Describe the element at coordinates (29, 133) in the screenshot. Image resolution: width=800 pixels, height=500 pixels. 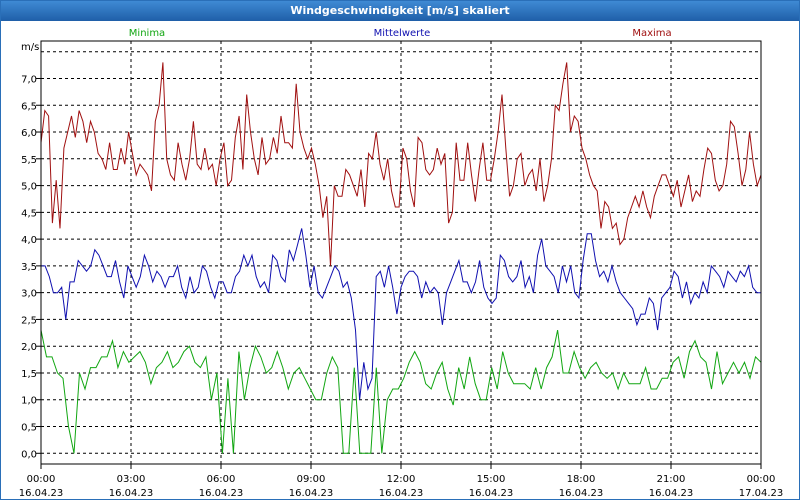
I see `y-tick-label: 6,0` at that location.